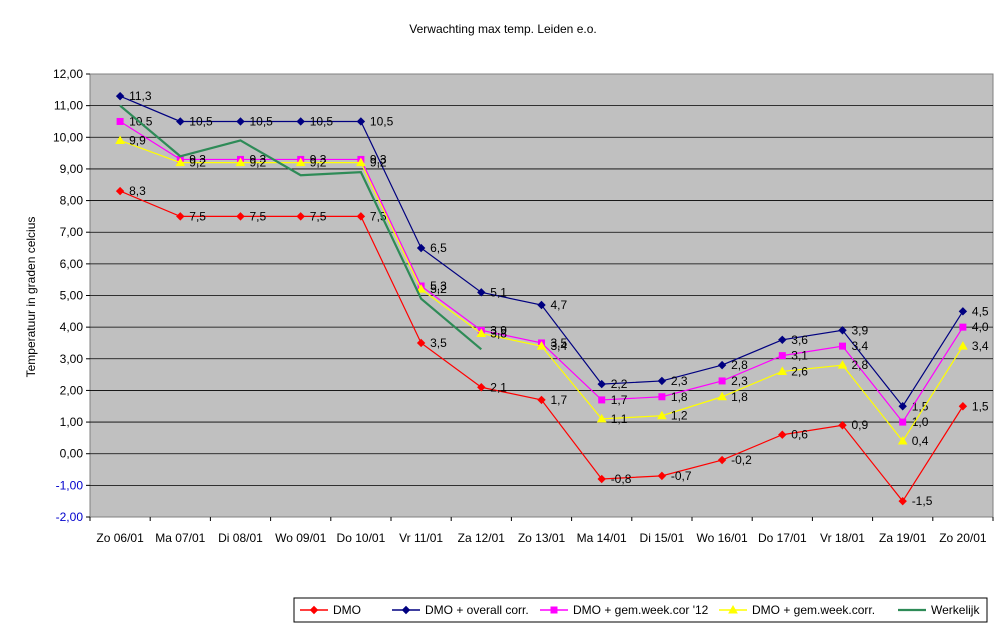  What do you see at coordinates (860, 425) in the screenshot?
I see `data-label: 0,9` at bounding box center [860, 425].